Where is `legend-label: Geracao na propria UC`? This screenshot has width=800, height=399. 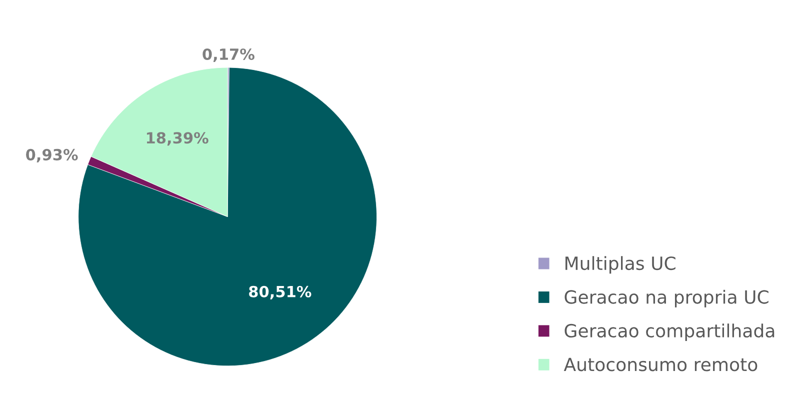
legend-label: Geracao na propria UC is located at coordinates (666, 299).